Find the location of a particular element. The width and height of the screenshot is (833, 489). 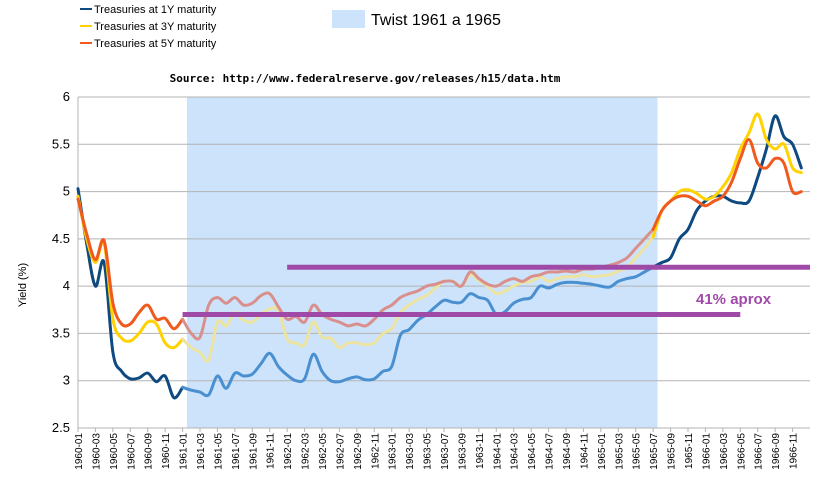

twist-legend-swatch is located at coordinates (348, 19).